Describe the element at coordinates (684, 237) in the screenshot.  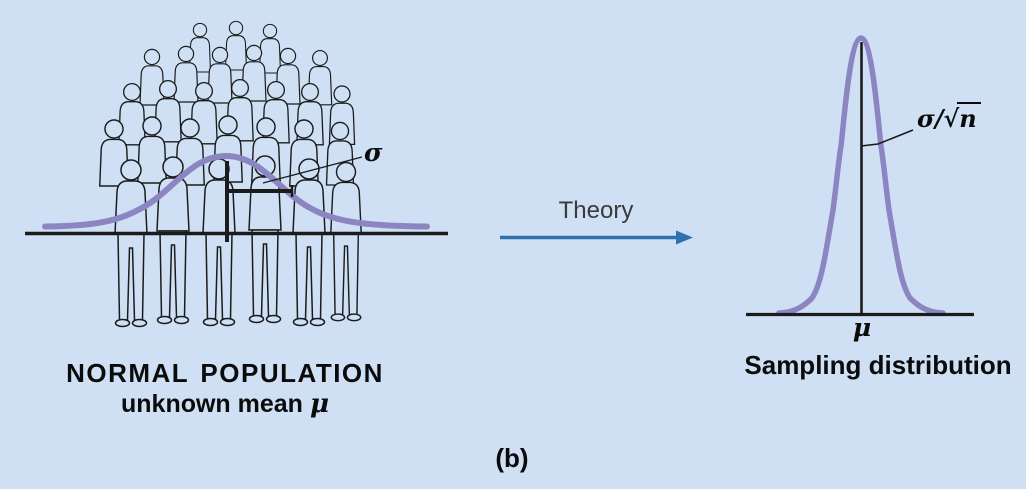
I see `theory-arrowhead` at that location.